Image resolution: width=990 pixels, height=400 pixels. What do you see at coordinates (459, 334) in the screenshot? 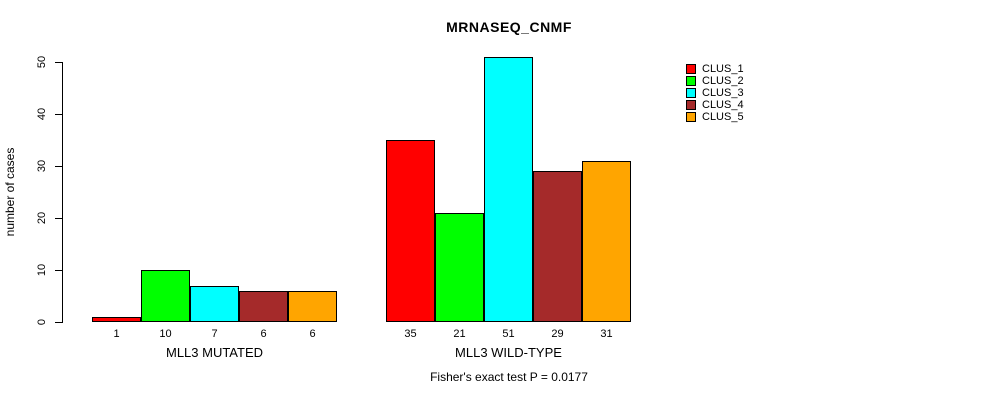
I see `bar-value-label: 21` at bounding box center [459, 334].